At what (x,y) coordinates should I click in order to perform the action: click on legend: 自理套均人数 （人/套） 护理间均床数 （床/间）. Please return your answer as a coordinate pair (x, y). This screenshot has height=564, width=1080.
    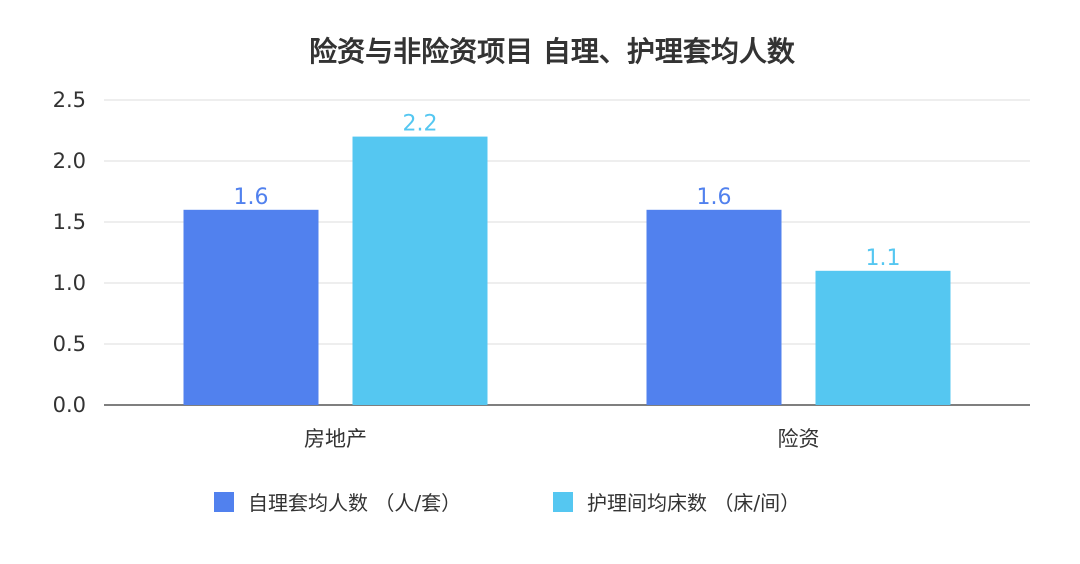
    Looking at the image, I should click on (507, 503).